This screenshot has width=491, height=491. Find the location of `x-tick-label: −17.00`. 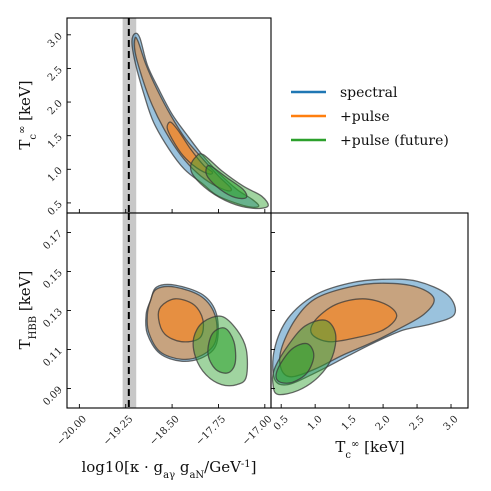

x-tick-label: −17.00 is located at coordinates (258, 431).